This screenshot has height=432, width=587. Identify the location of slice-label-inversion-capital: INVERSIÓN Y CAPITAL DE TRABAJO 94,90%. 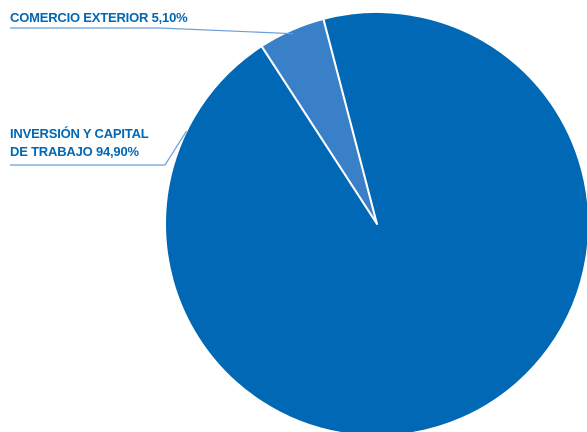
(81, 142).